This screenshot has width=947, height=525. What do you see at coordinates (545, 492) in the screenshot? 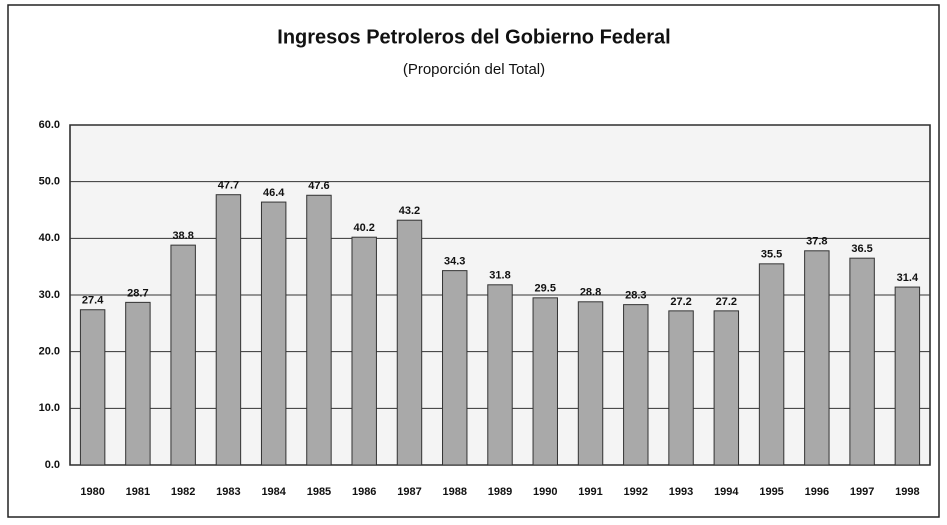
I see `x-tick-label: 1990` at bounding box center [545, 492].